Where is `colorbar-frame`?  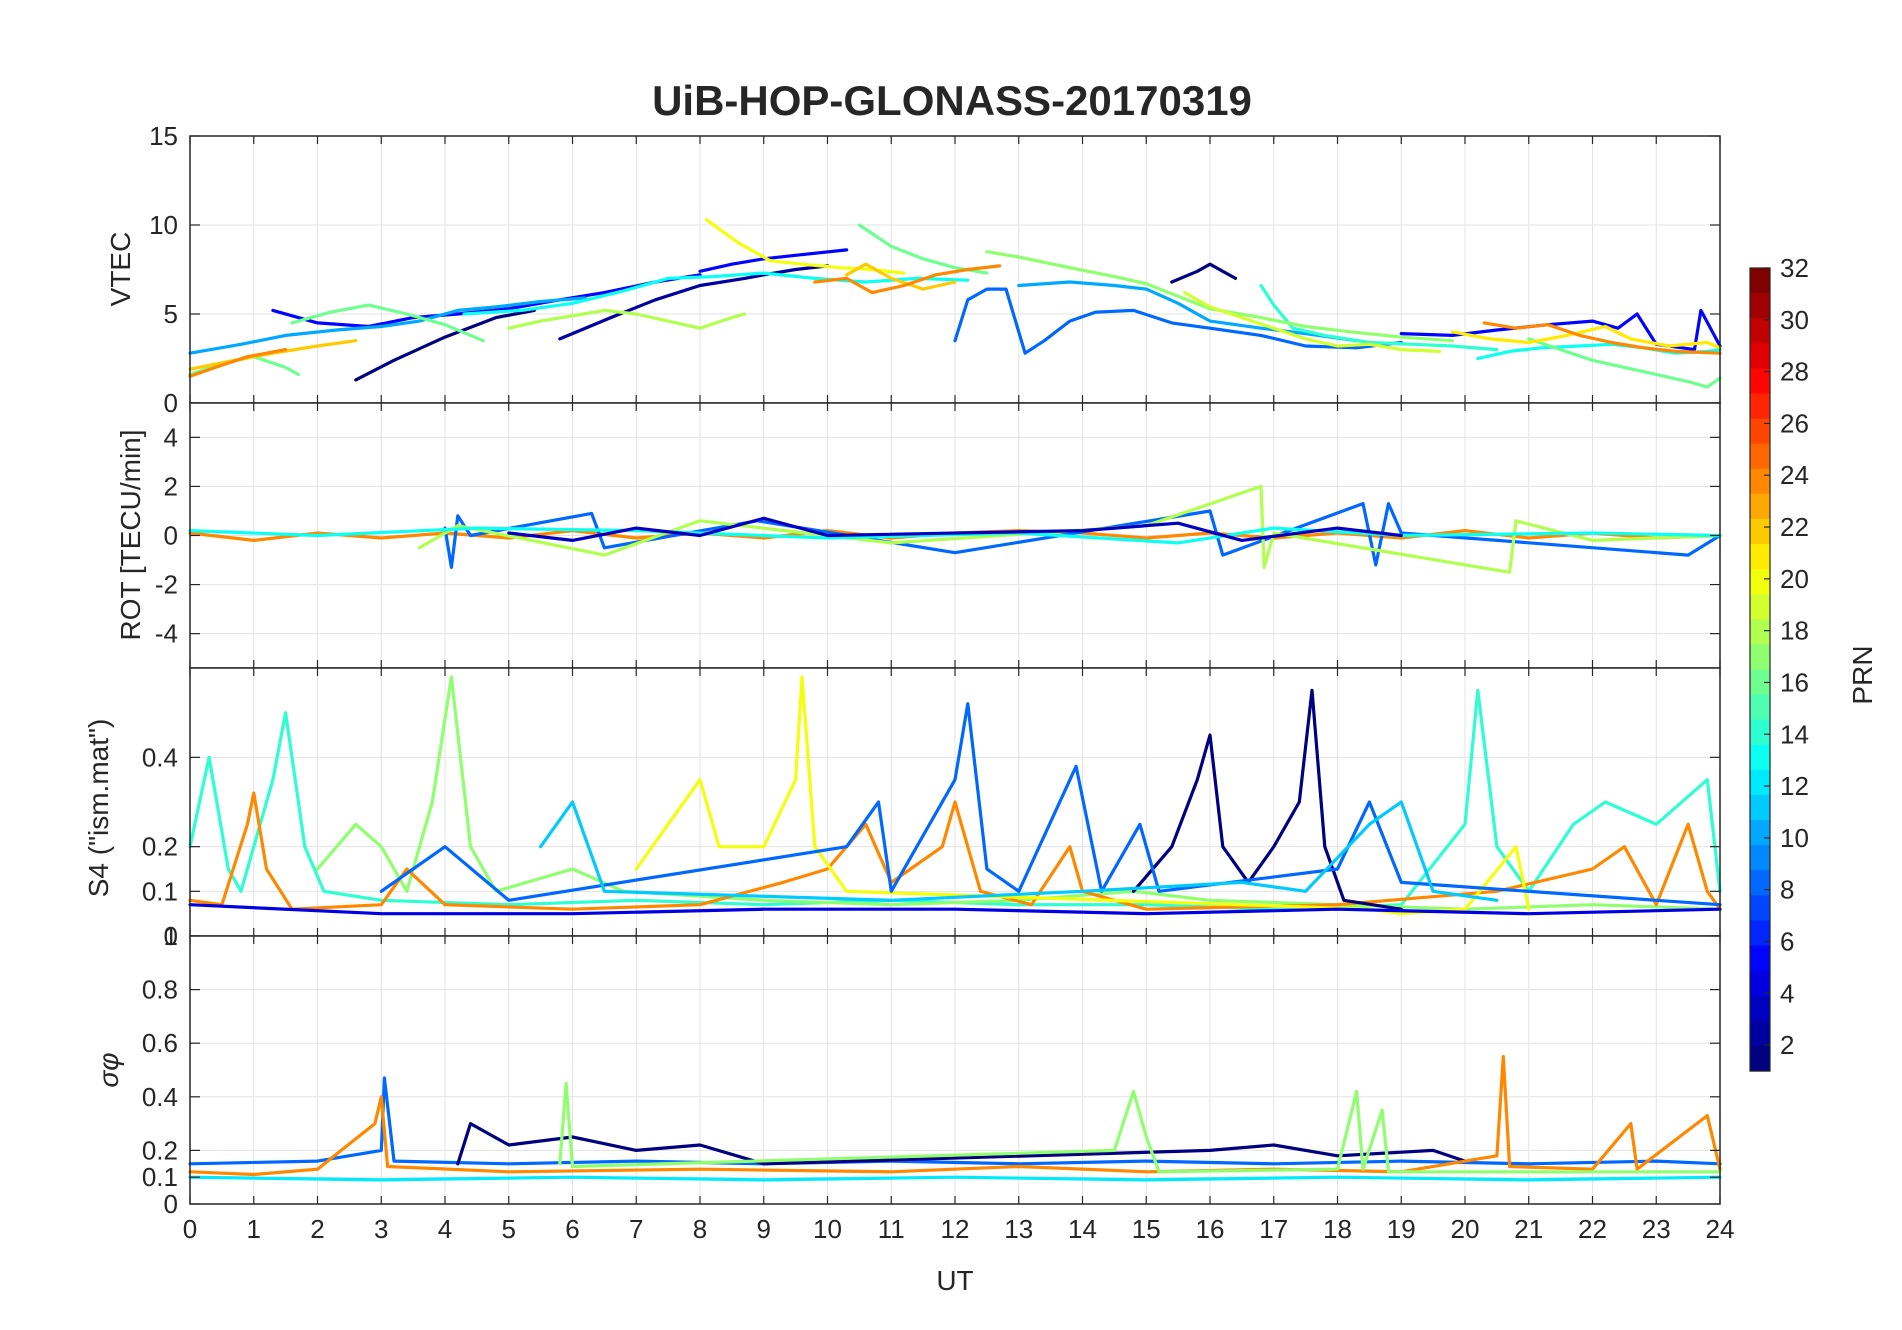
colorbar-frame is located at coordinates (1760, 669).